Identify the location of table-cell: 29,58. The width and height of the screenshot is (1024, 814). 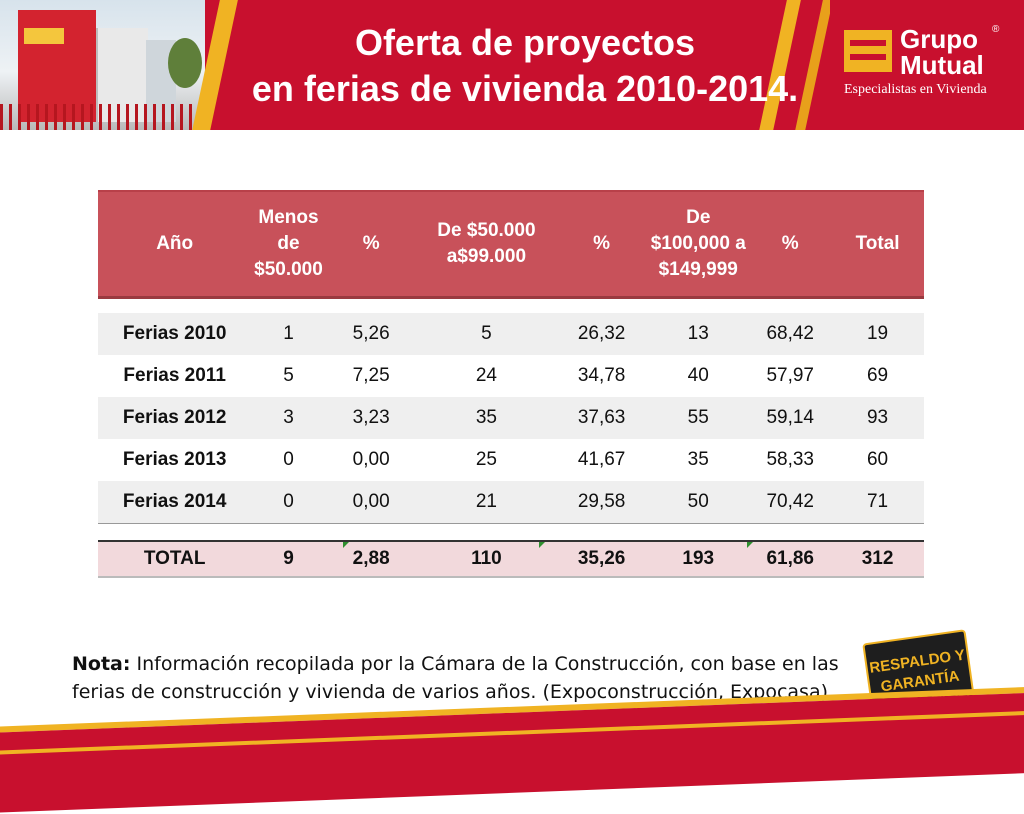
(601, 501).